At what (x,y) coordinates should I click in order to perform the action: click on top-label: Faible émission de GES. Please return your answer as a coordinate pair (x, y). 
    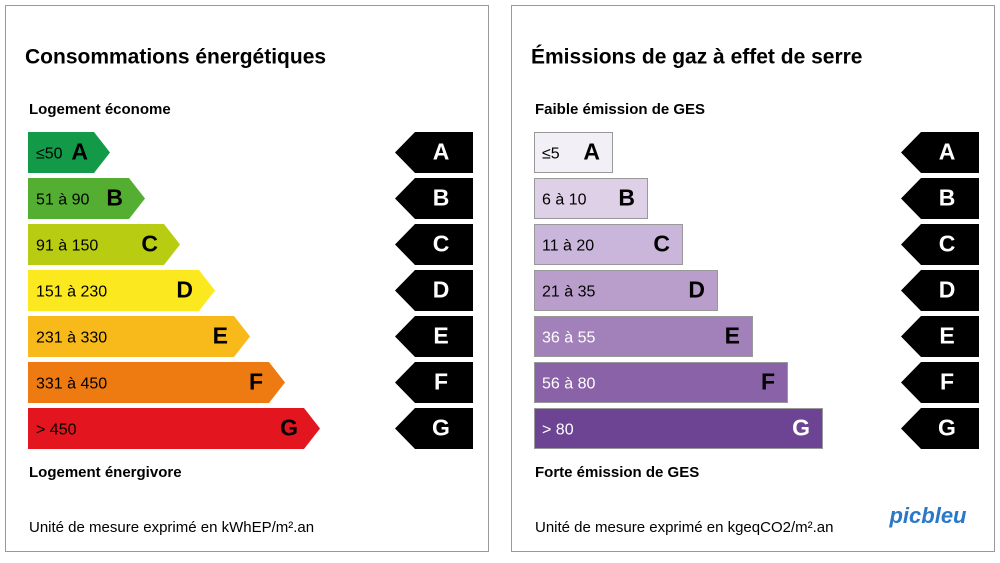
    Looking at the image, I should click on (620, 109).